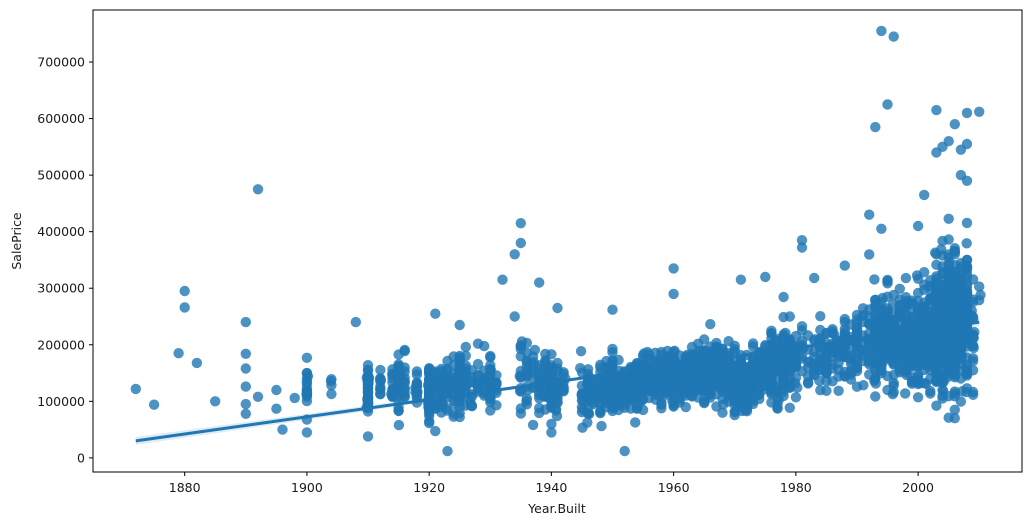 The height and width of the screenshot is (525, 1031). I want to click on y-tick-label: 300000, so click(61, 288).